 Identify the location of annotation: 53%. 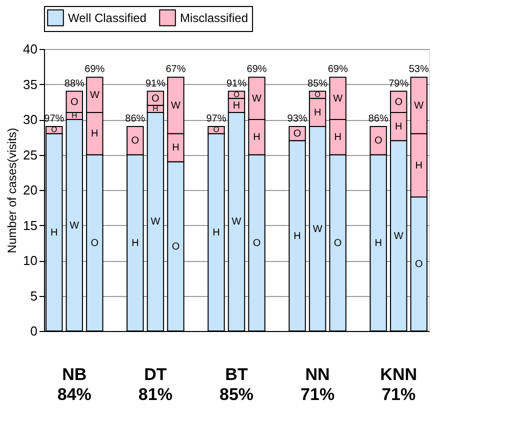
(418, 70).